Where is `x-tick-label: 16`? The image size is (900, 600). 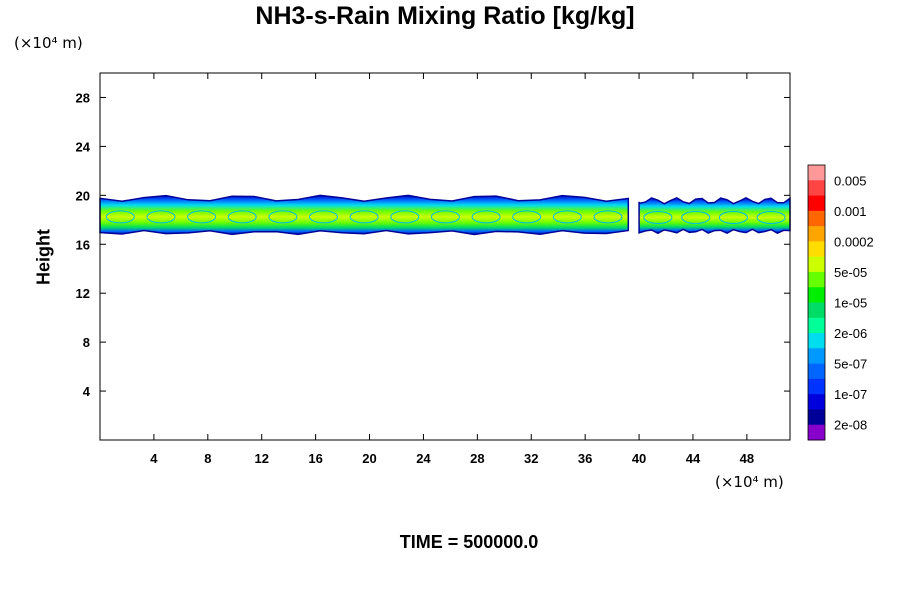
x-tick-label: 16 is located at coordinates (315, 458).